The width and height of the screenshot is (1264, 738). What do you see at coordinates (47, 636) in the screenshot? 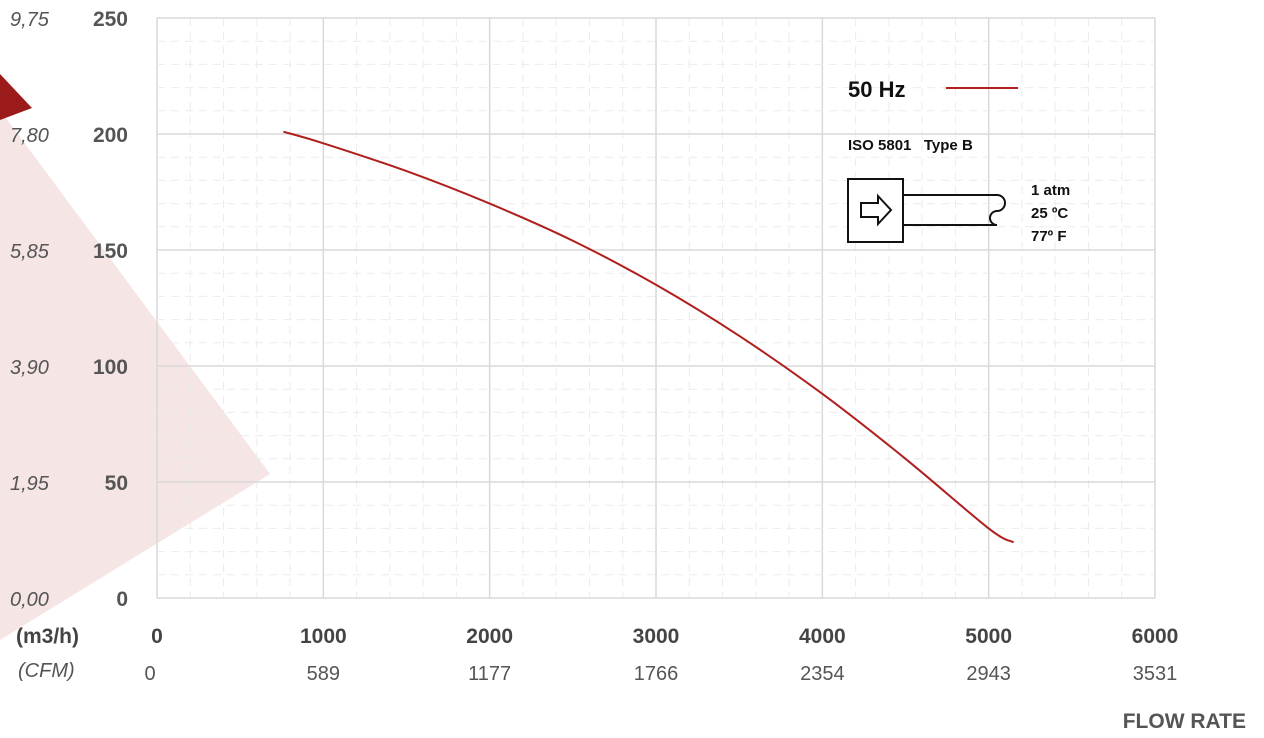
I see `x-unit-primary-label: (m3/h)` at bounding box center [47, 636].